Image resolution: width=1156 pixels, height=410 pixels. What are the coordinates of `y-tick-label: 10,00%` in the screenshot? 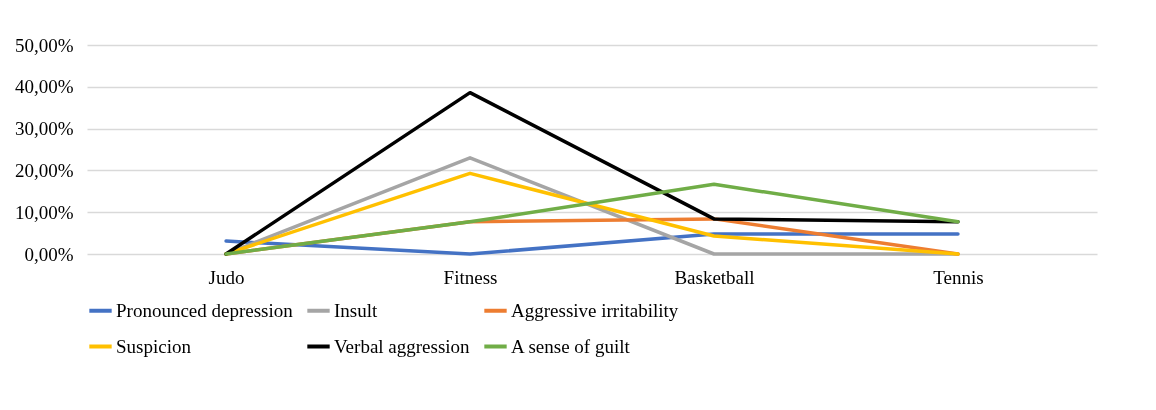 It's located at (44, 212).